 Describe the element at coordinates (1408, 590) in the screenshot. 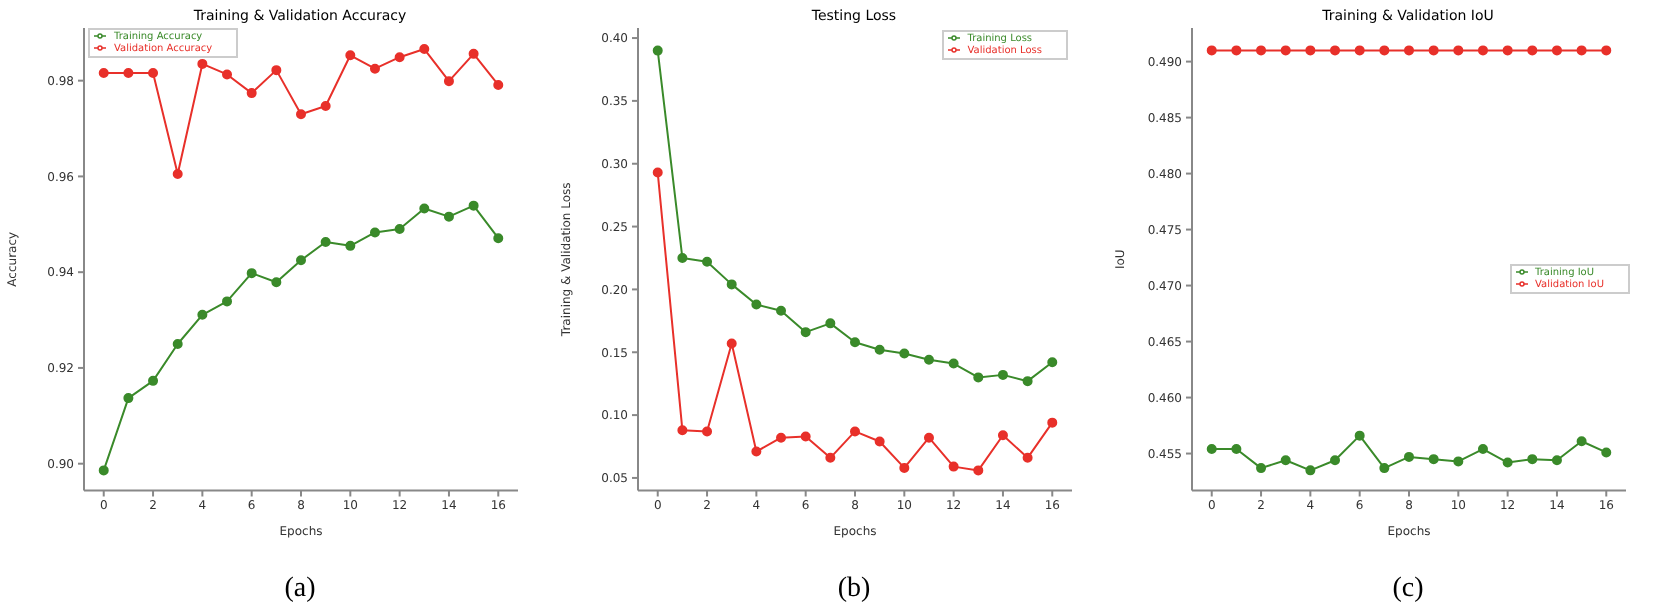

I see `text: (c)` at that location.